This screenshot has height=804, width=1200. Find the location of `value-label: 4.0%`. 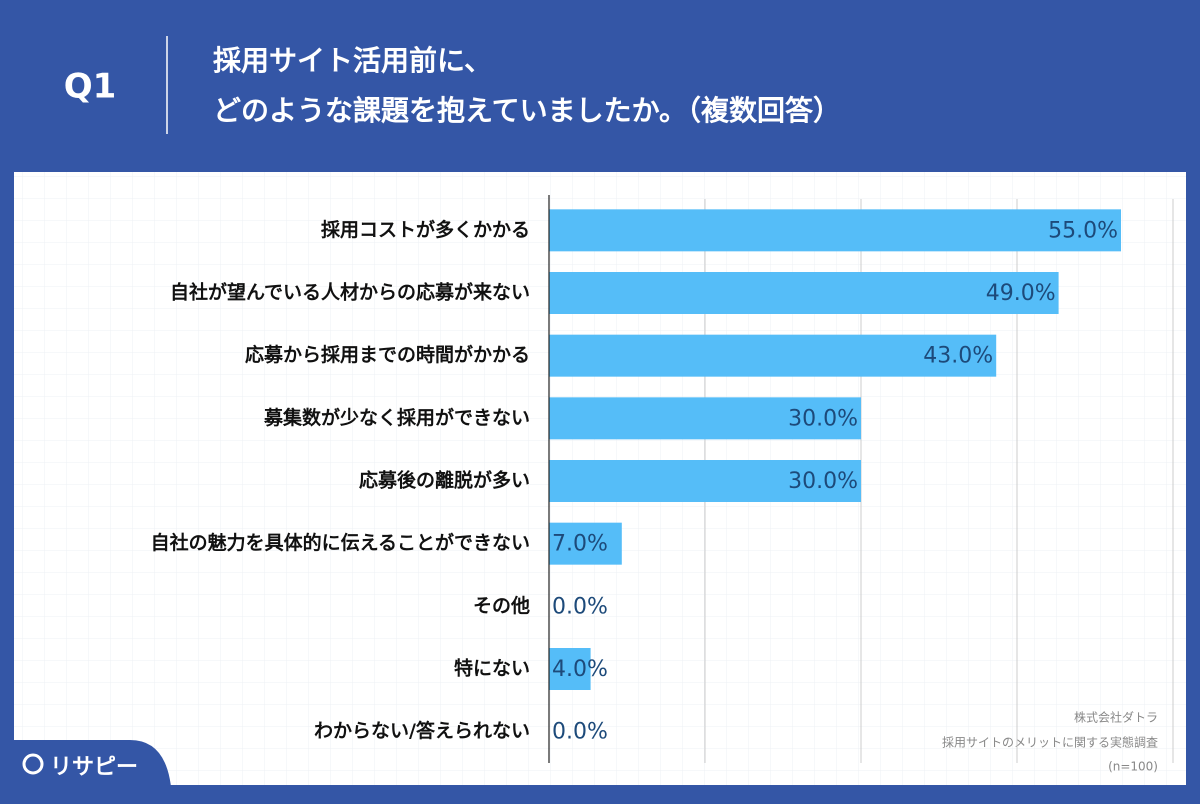

value-label: 4.0% is located at coordinates (580, 669).